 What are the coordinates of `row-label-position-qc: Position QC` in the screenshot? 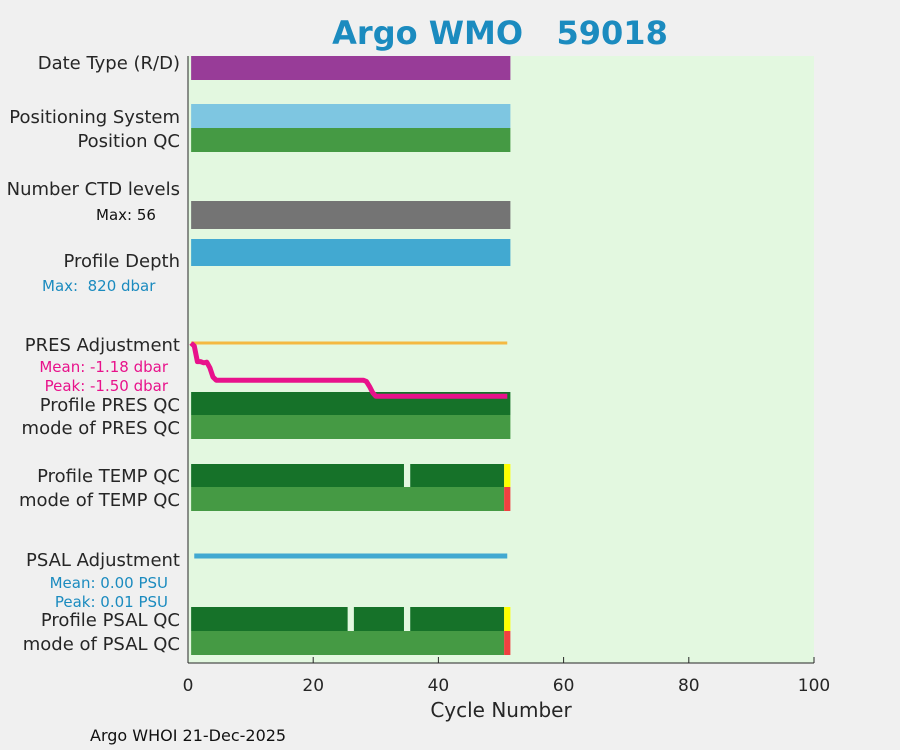 It's located at (128, 141).